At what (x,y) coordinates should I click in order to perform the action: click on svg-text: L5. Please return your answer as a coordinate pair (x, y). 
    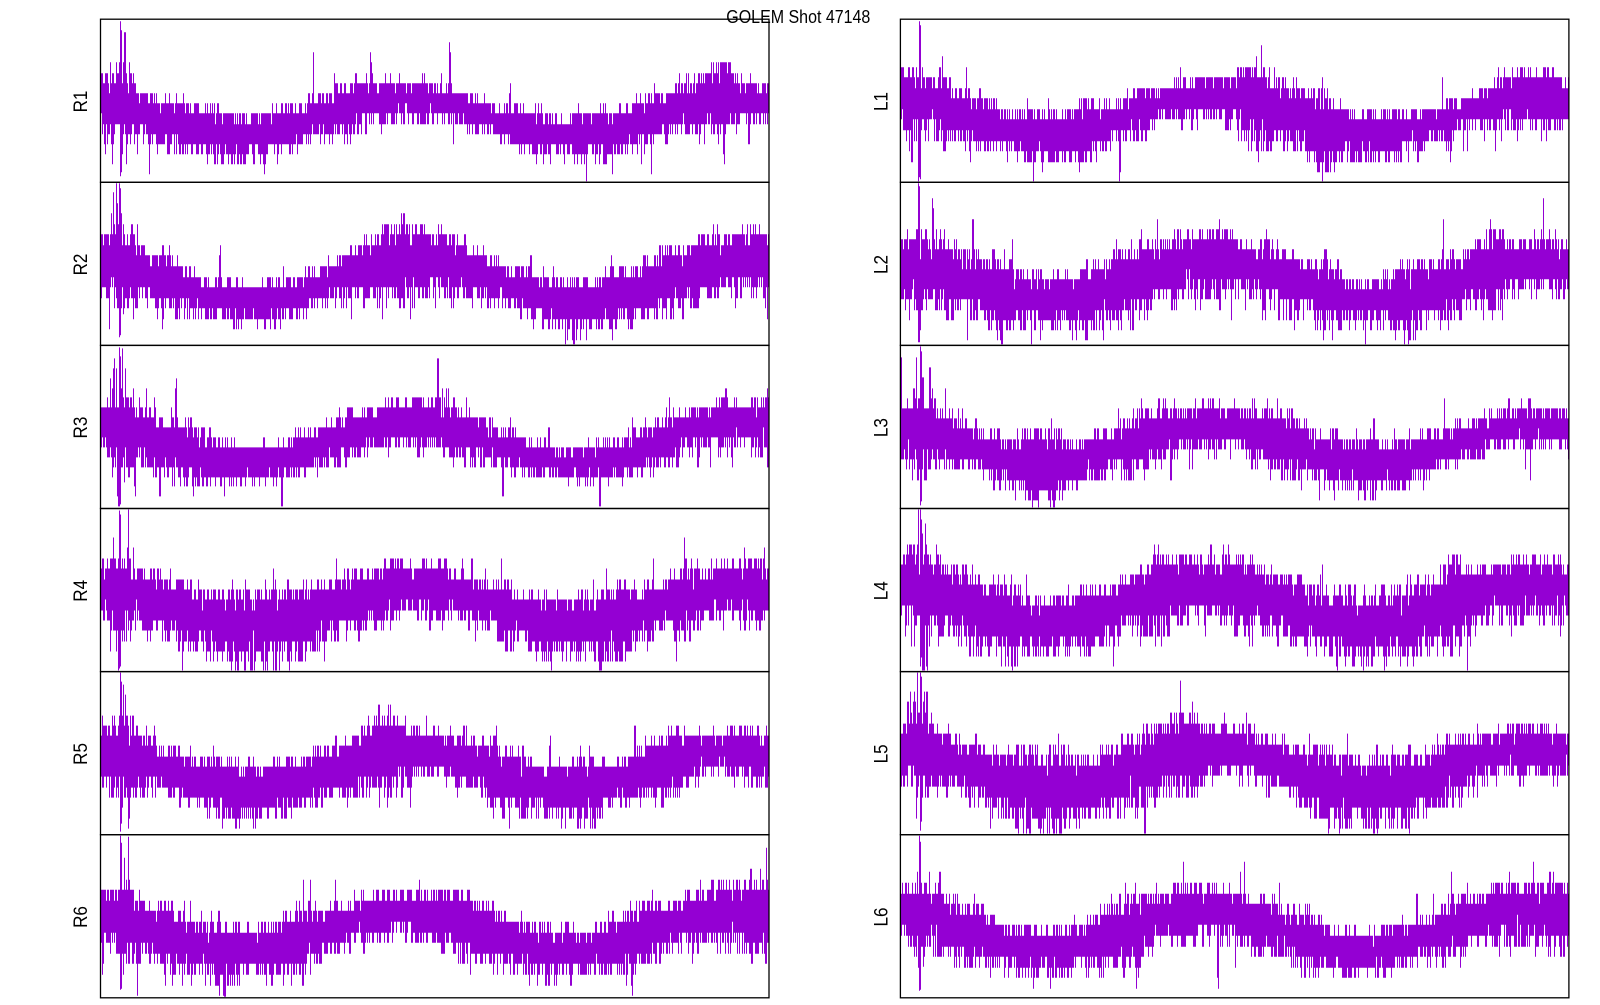
    Looking at the image, I should click on (881, 753).